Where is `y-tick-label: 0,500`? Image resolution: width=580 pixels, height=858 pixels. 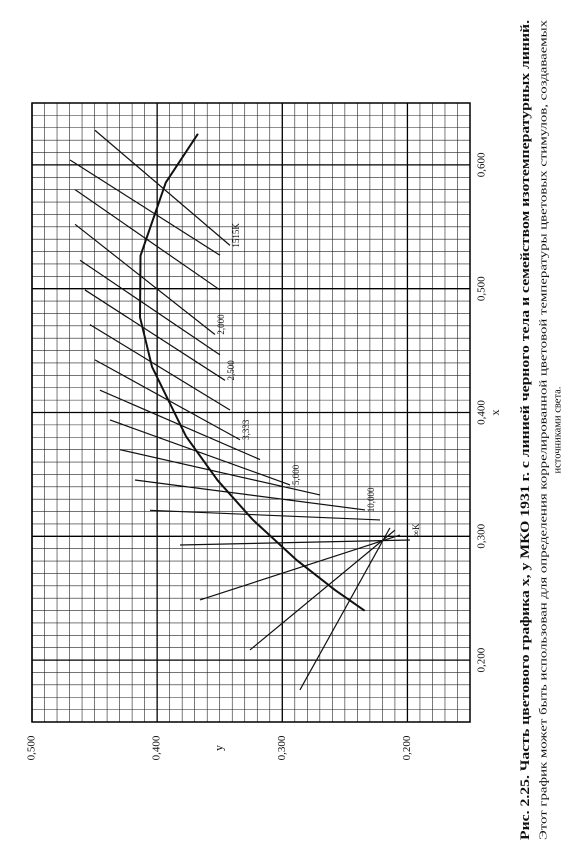
y-tick-label: 0,500 is located at coordinates (32, 747).